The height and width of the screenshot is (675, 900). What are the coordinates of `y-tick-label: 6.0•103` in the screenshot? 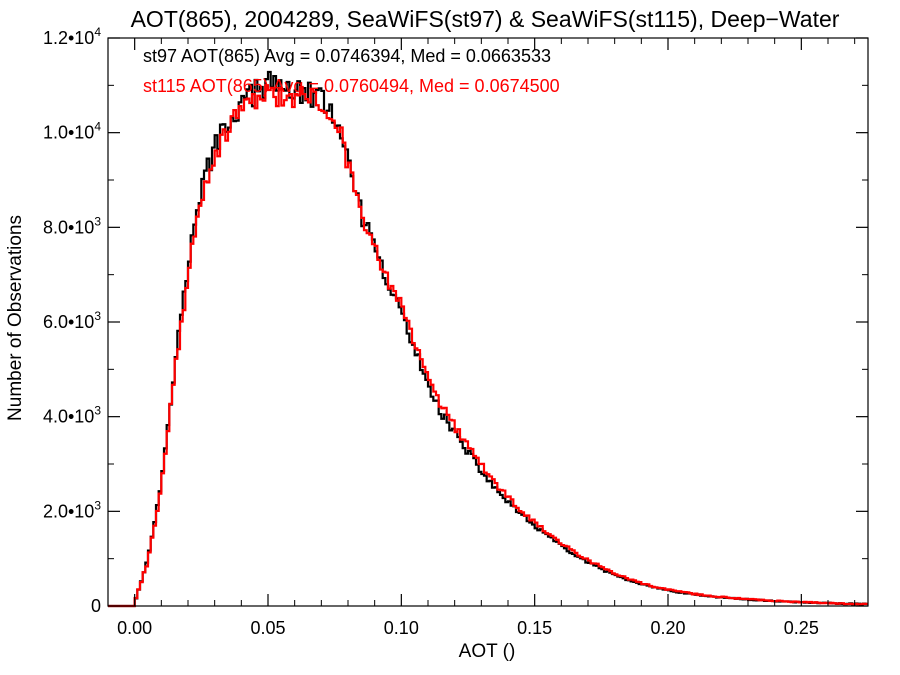 It's located at (72, 320).